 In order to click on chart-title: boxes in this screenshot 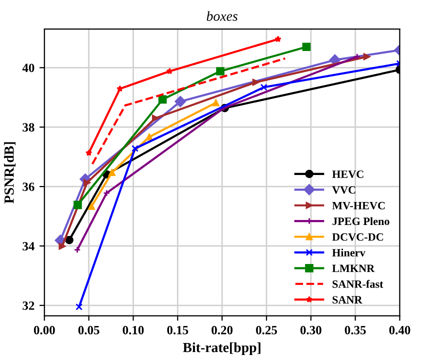, I will do `click(222, 16)`.